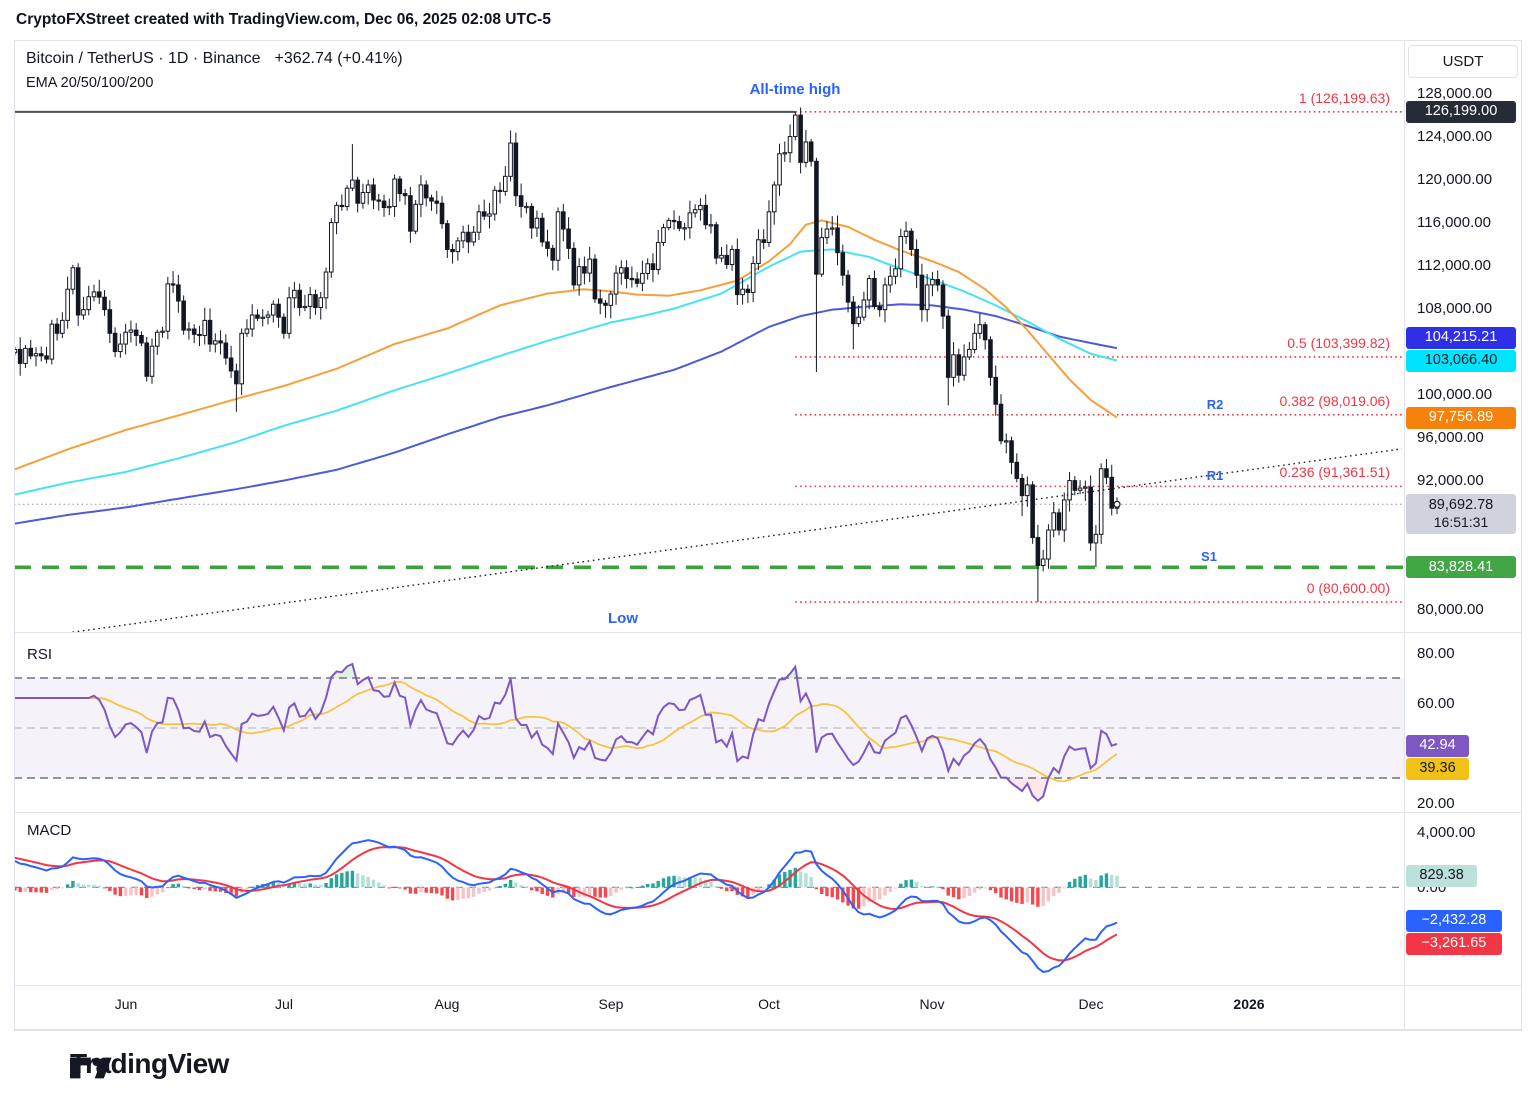  I want to click on ema200-line, so click(566, 414).